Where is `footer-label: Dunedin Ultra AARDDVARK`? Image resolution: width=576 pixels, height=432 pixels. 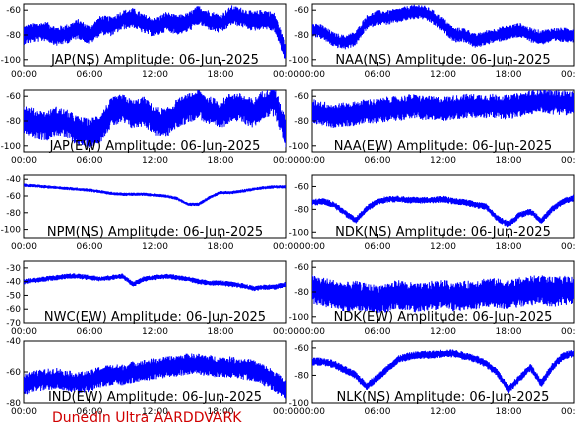
footer-label: Dunedin Ultra AARDDVARK is located at coordinates (147, 418).